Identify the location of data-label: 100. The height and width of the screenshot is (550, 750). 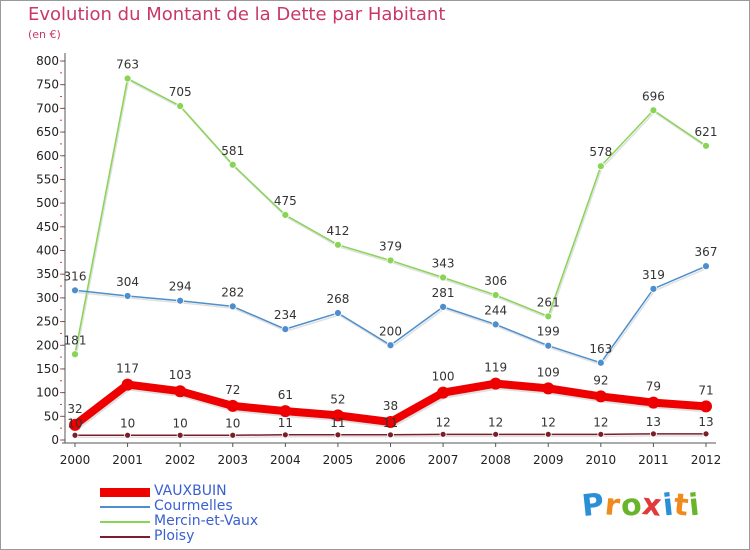
(443, 377).